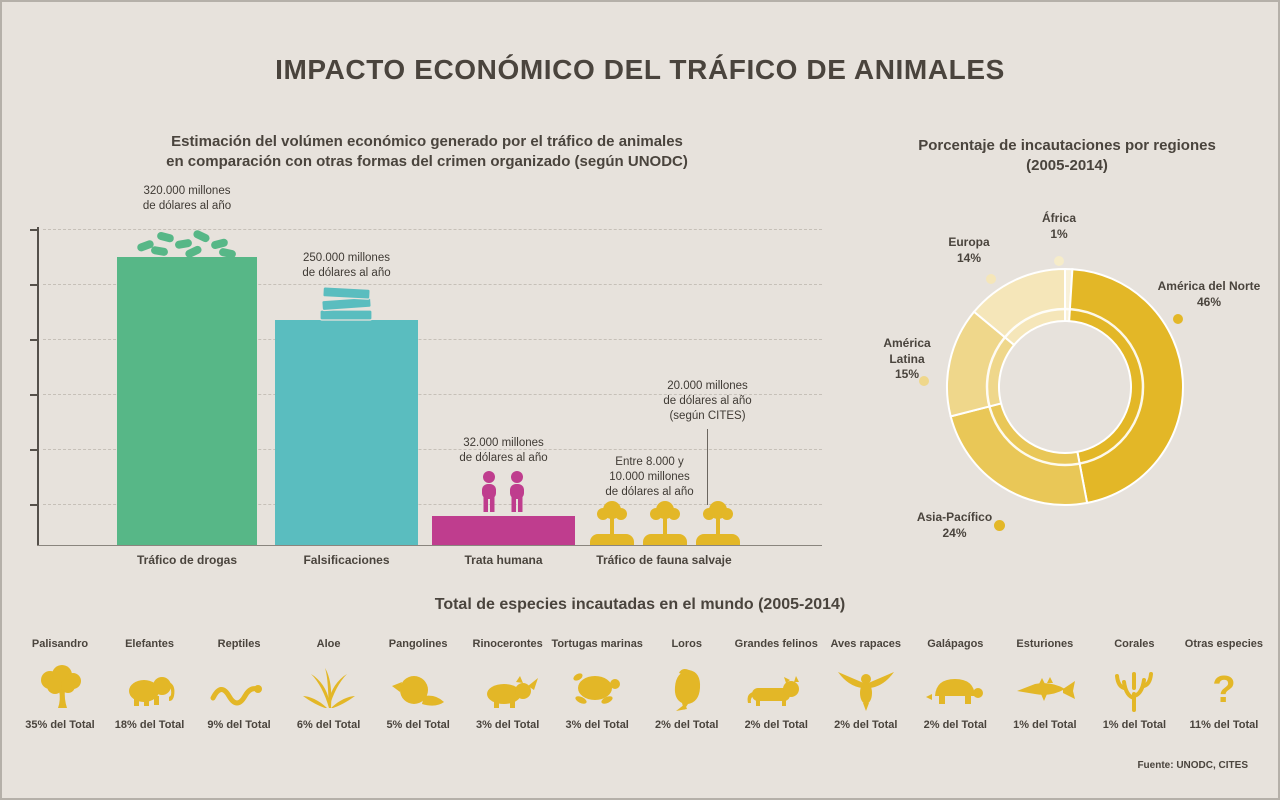 Image resolution: width=1280 pixels, height=800 pixels. I want to click on region-name: Europa, so click(969, 242).